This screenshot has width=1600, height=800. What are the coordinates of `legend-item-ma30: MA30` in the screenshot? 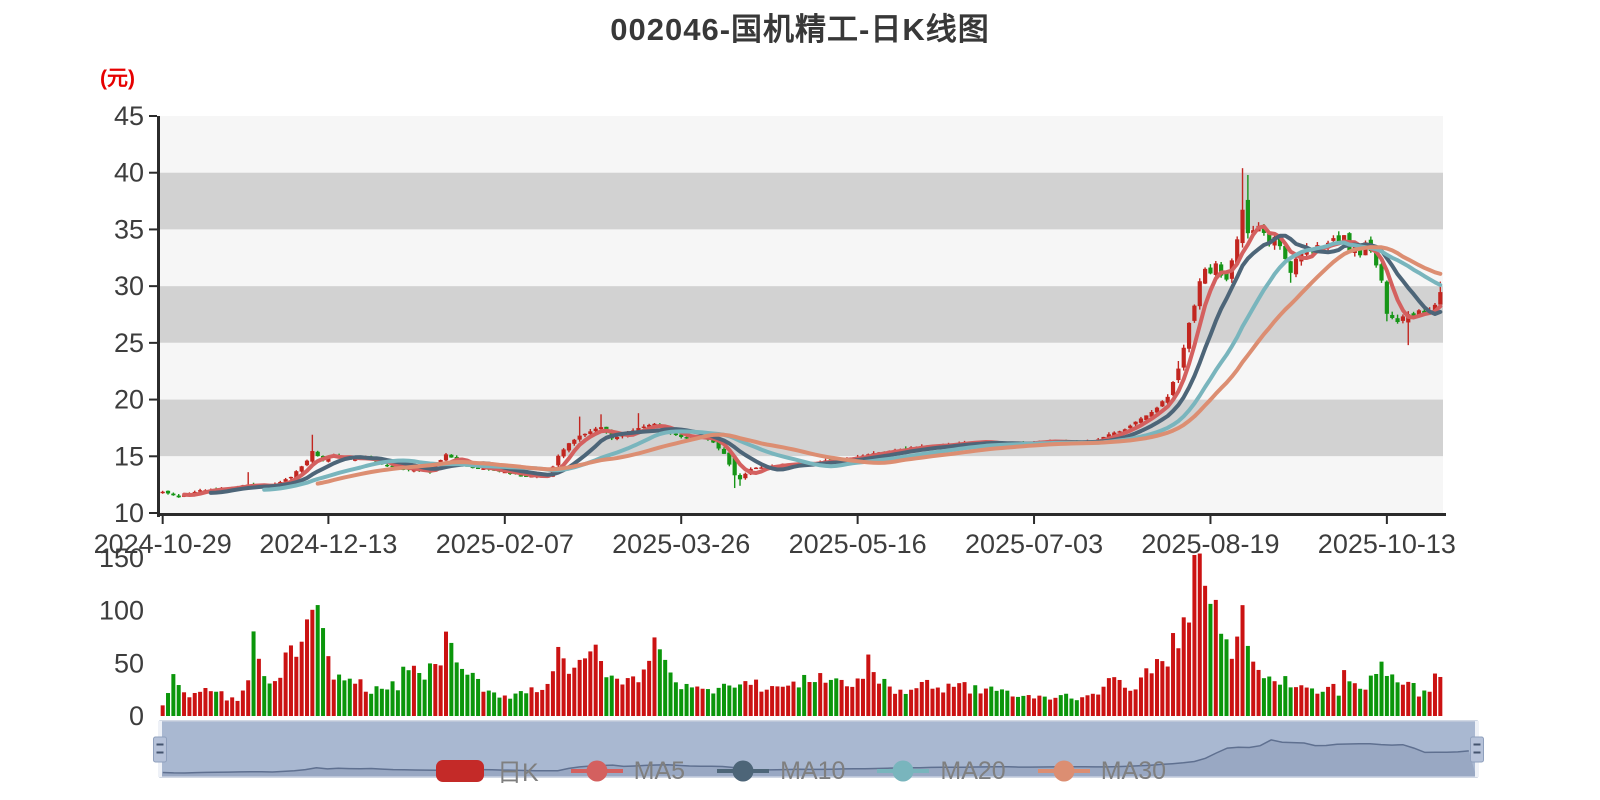 It's located at (1102, 771).